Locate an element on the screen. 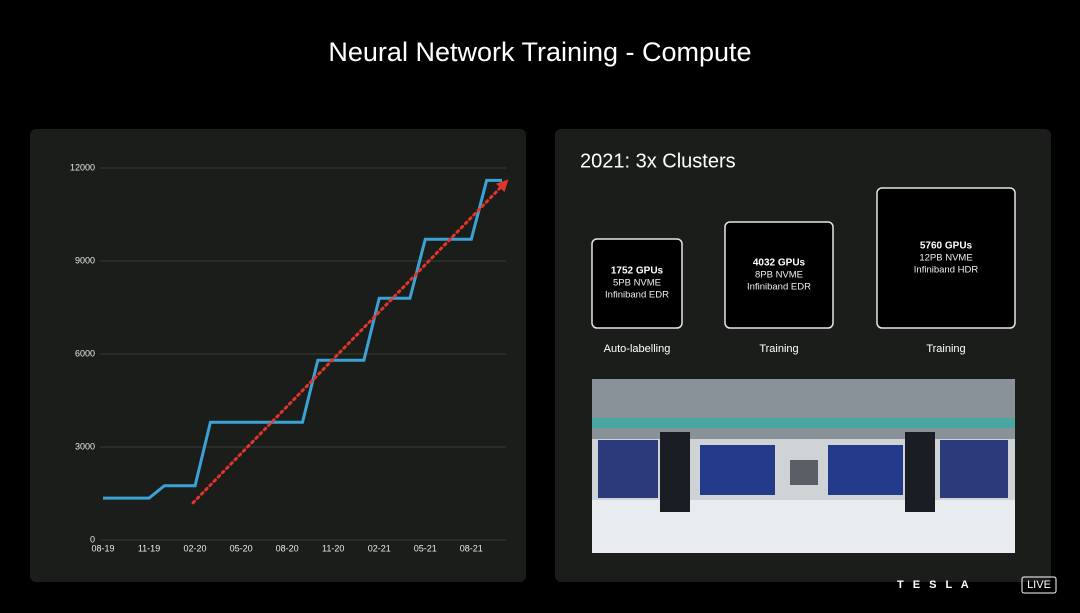 This screenshot has width=1080, height=613. cluster-network: Infiniband HDR is located at coordinates (946, 270).